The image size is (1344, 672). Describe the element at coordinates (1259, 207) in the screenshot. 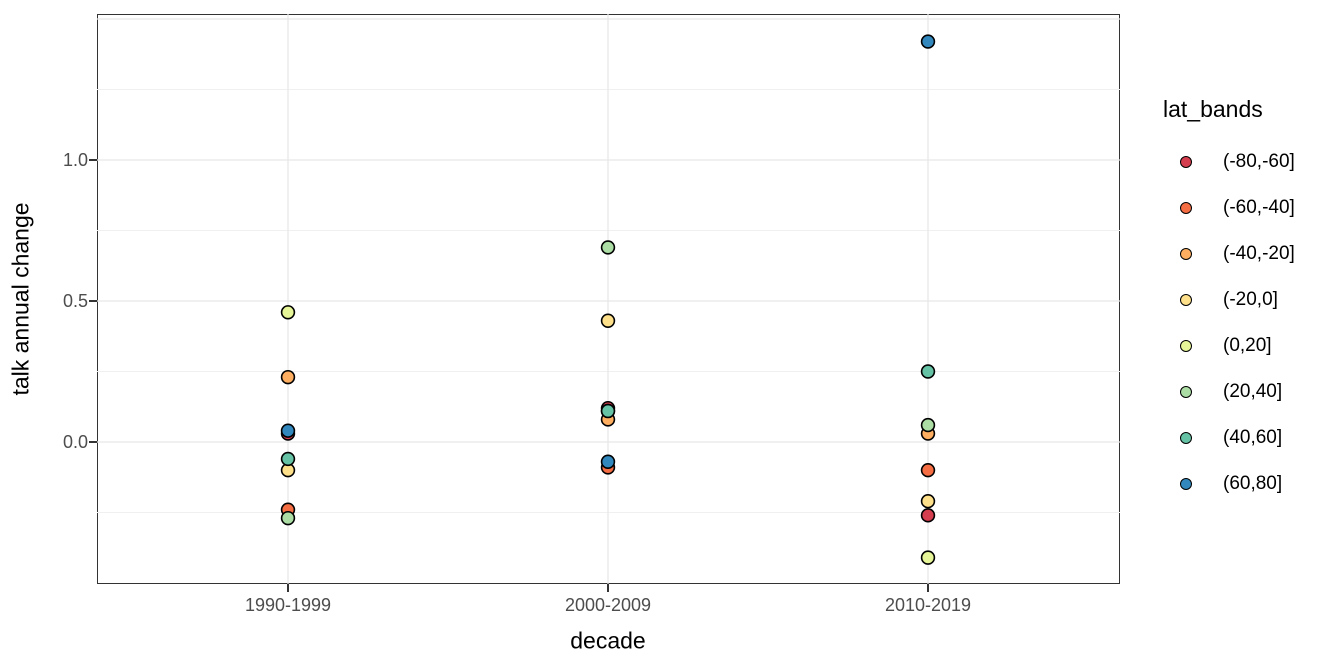

I see `legend-label: (-60,-40]` at that location.